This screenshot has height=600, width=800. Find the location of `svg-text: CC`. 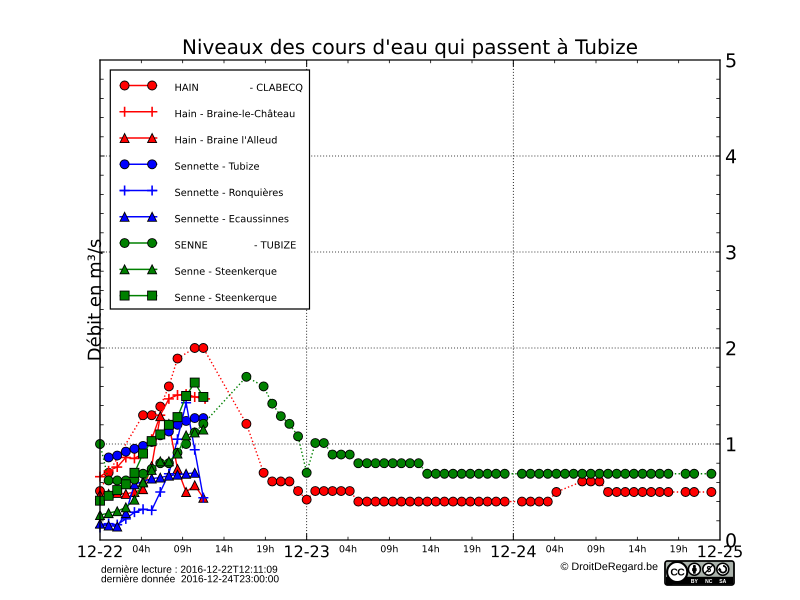

svg-text: CC is located at coordinates (677, 573).